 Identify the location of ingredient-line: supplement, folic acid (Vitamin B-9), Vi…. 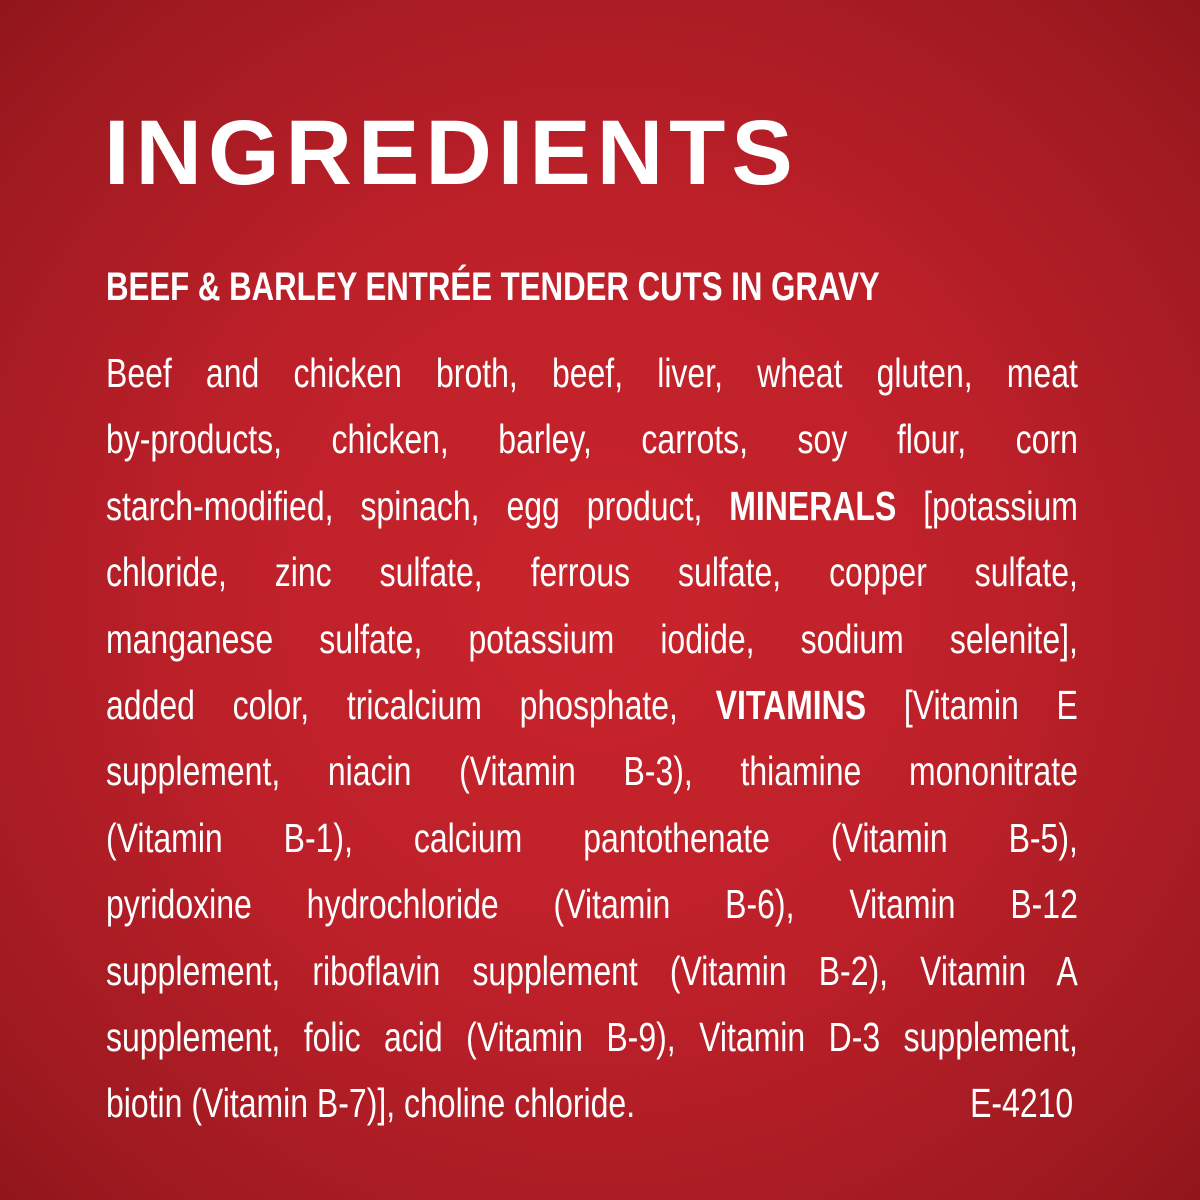
(592, 1037).